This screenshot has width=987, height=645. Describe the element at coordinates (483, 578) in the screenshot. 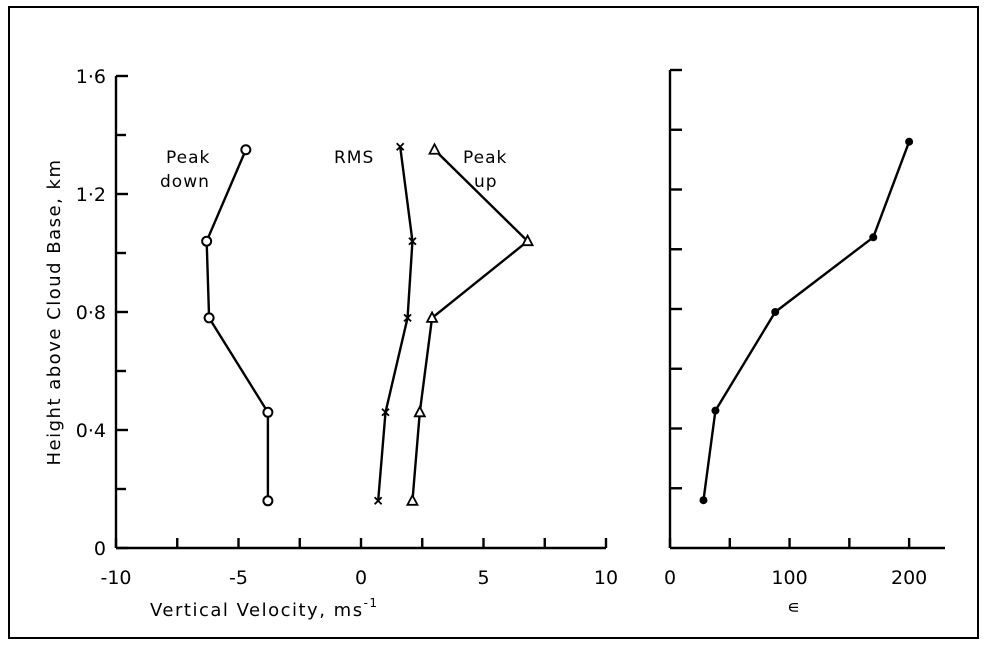

I see `x-tick-label: 5` at that location.